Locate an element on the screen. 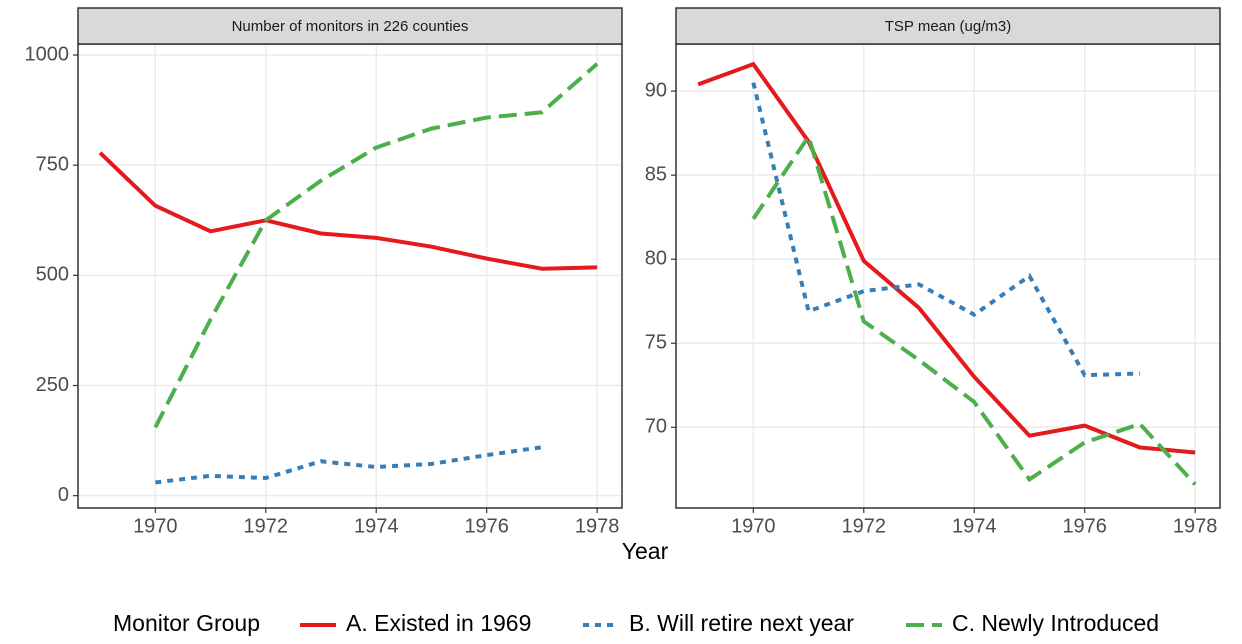 Image resolution: width=1242 pixels, height=644 pixels. y-tick-label: 1000 is located at coordinates (47, 54).